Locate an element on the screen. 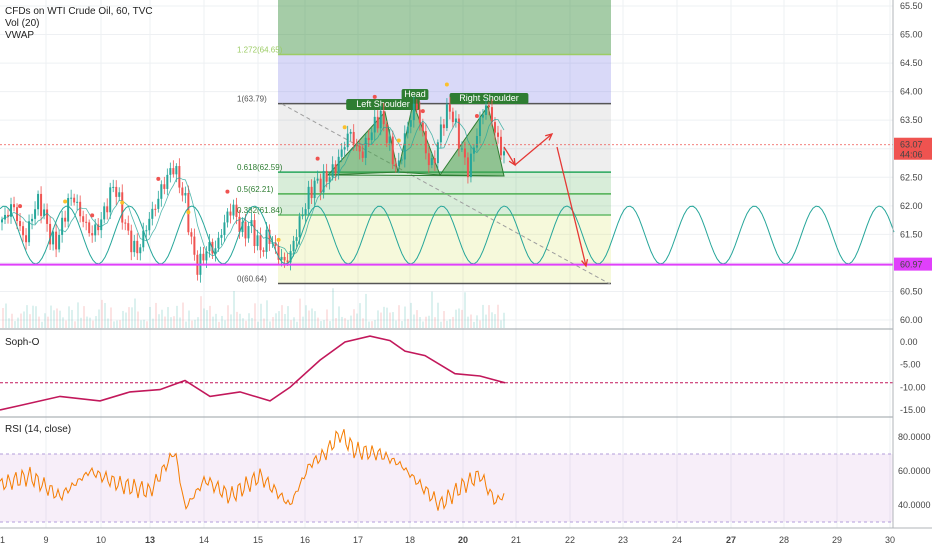  rsi-tick-label: 60.0000 is located at coordinates (914, 471).